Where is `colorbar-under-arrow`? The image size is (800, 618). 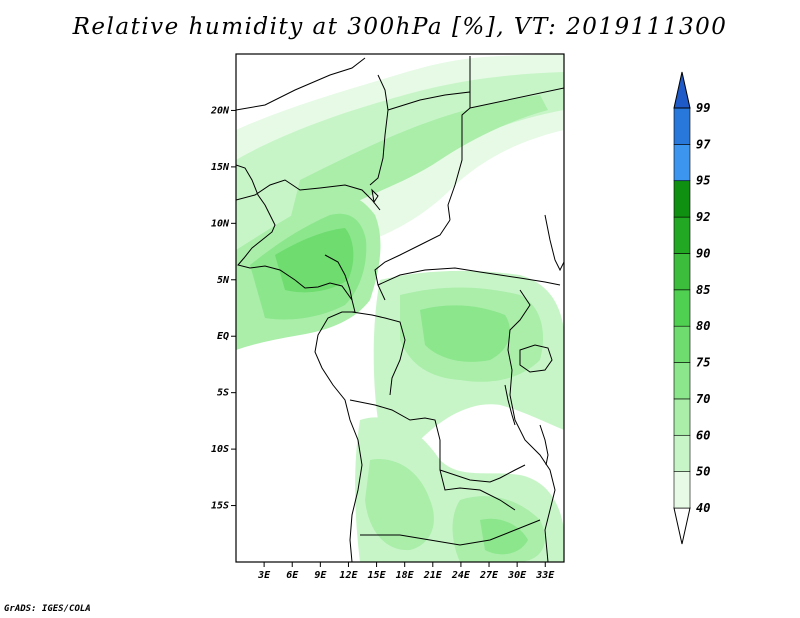 colorbar-under-arrow is located at coordinates (682, 526).